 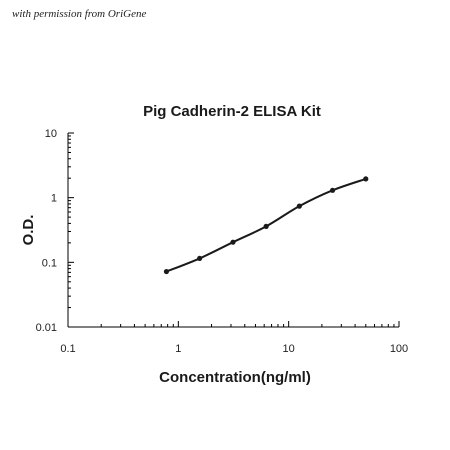 What do you see at coordinates (178, 349) in the screenshot?
I see `x-tick-label: 1` at bounding box center [178, 349].